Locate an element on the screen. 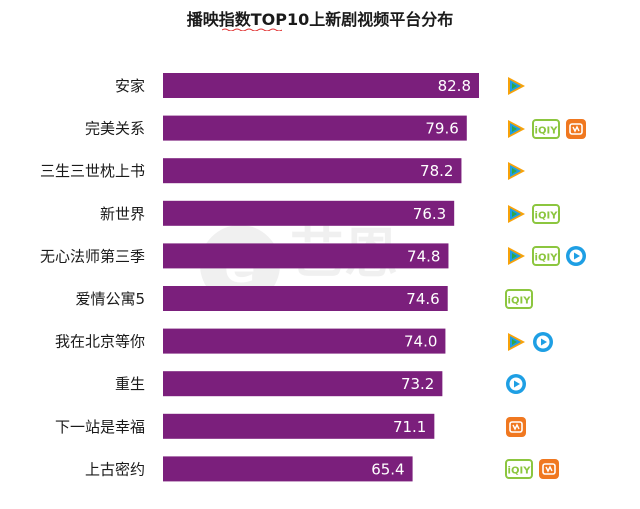 The height and width of the screenshot is (509, 640). value-label: 74.6 is located at coordinates (422, 299).